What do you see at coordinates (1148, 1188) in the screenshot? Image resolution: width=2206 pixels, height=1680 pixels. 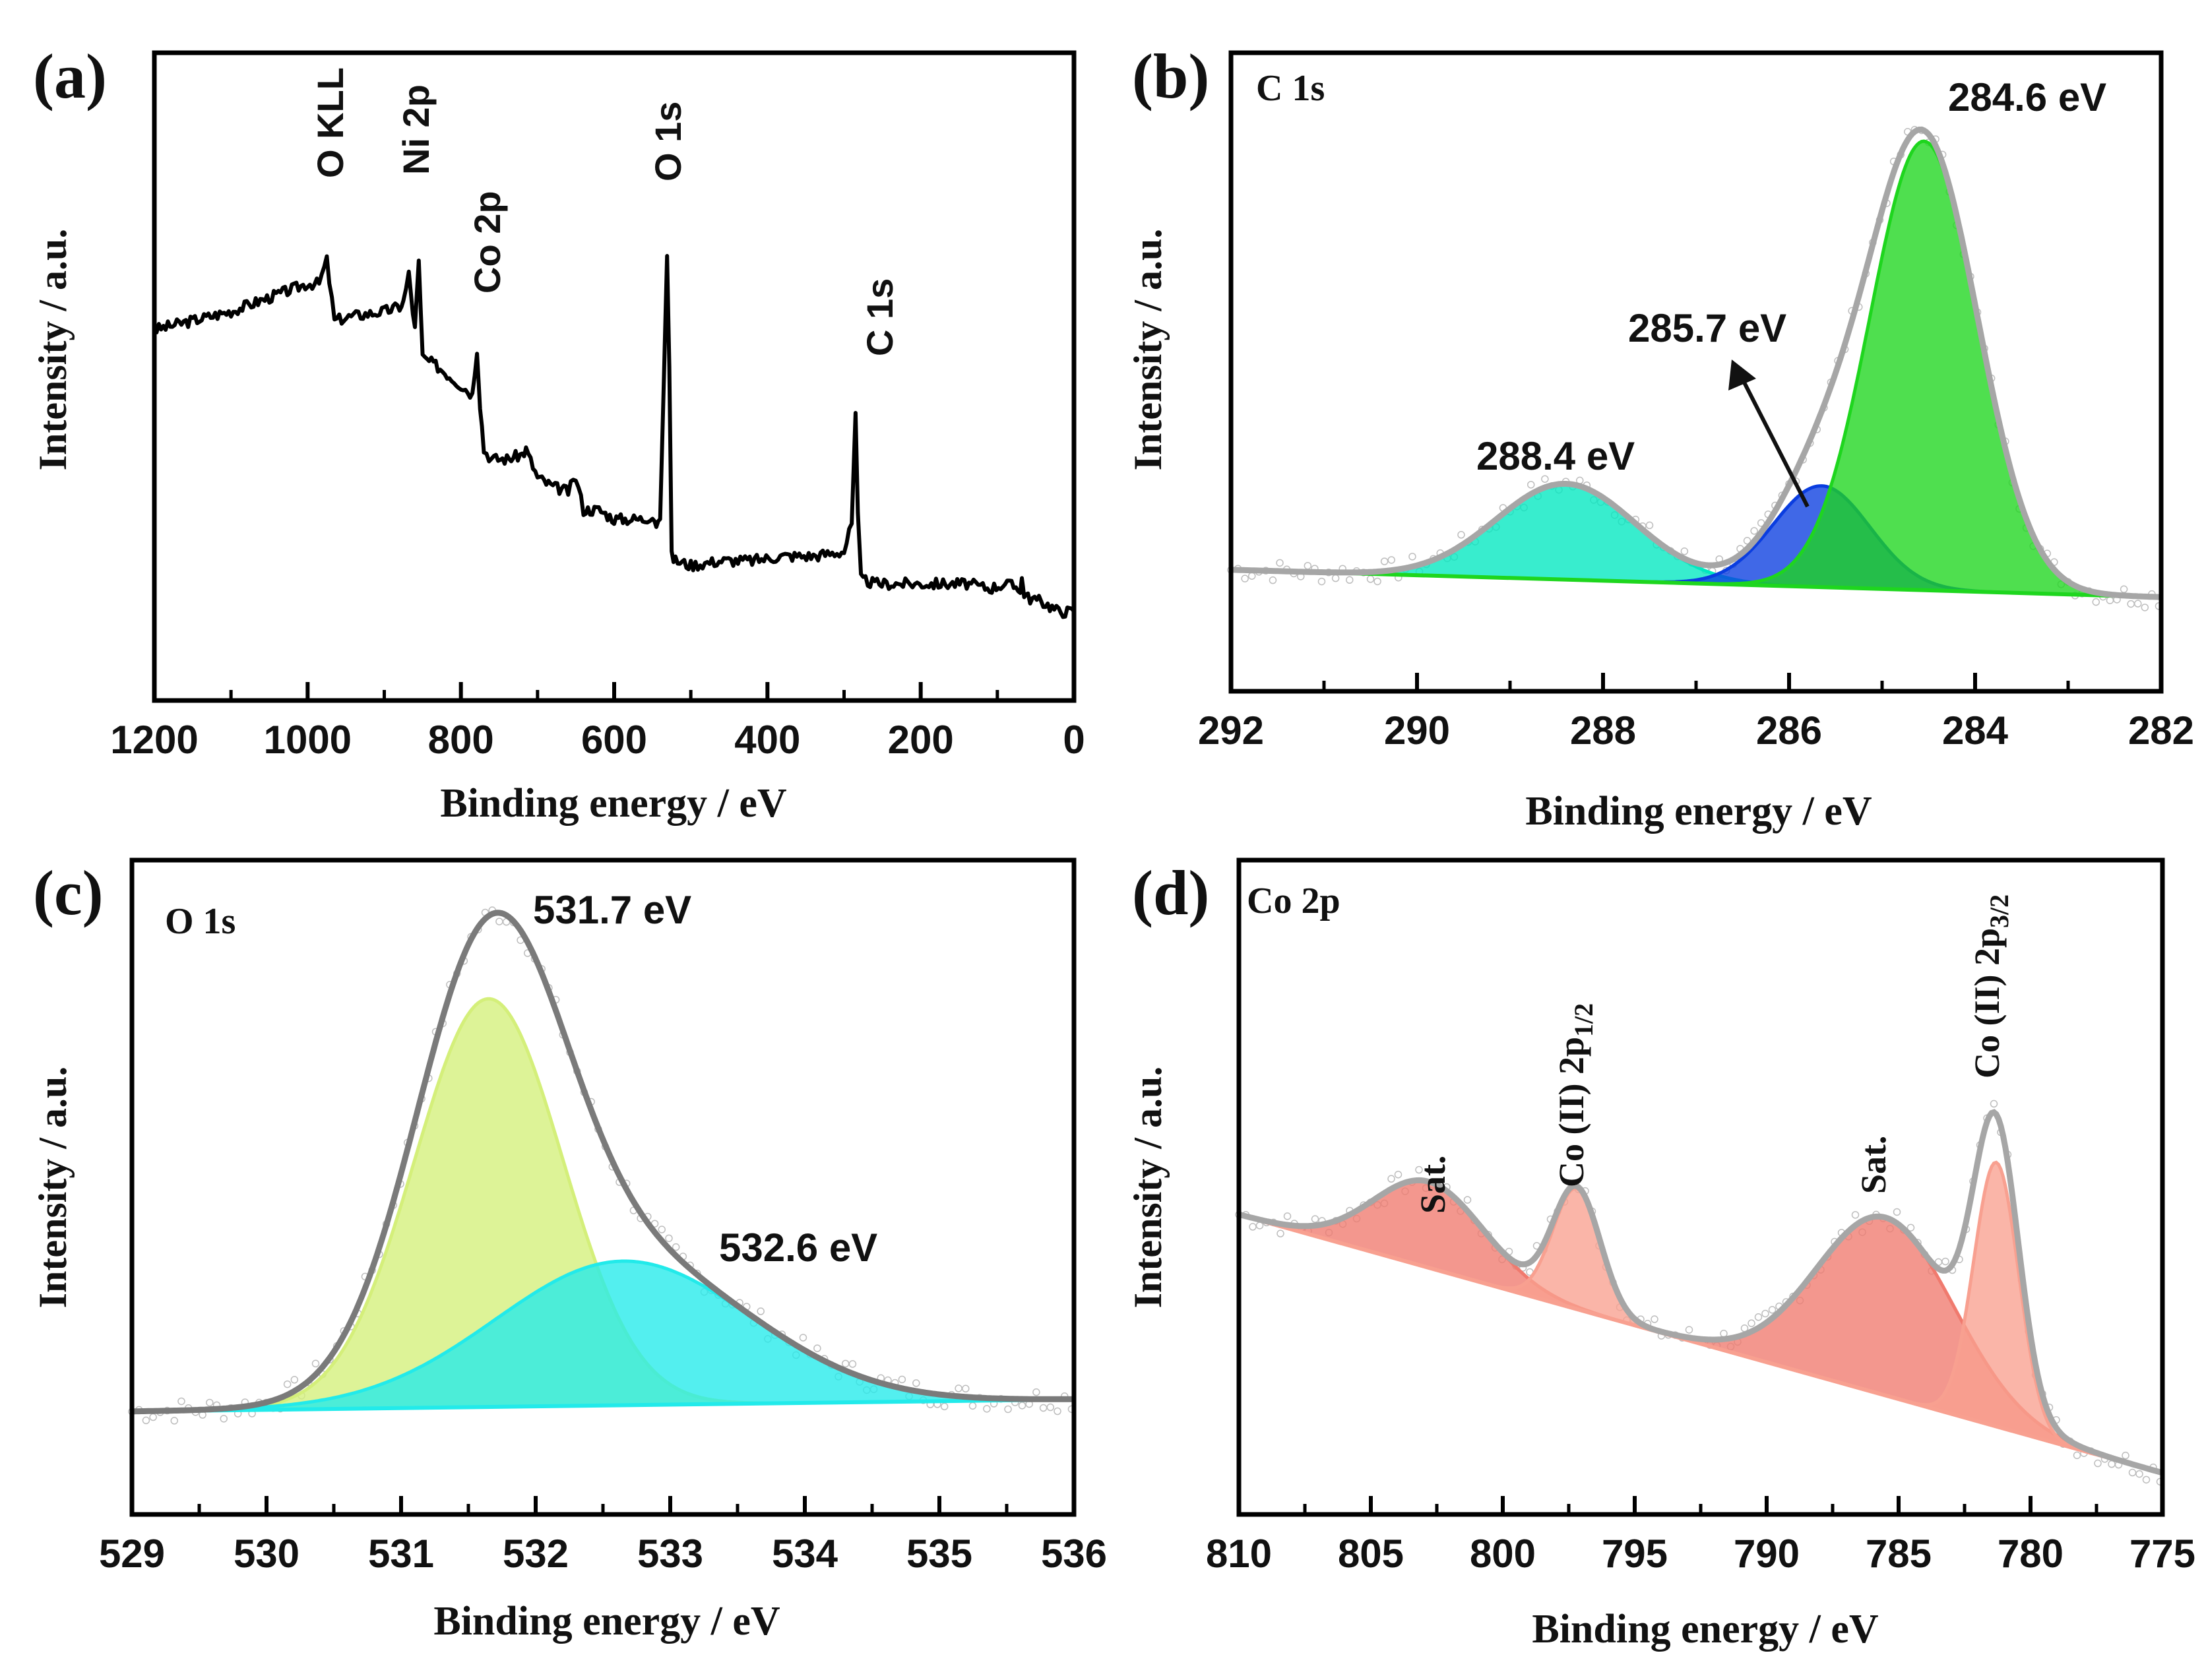 I see `panel-d-y-axis-title: Intensity / a.u.` at bounding box center [1148, 1188].